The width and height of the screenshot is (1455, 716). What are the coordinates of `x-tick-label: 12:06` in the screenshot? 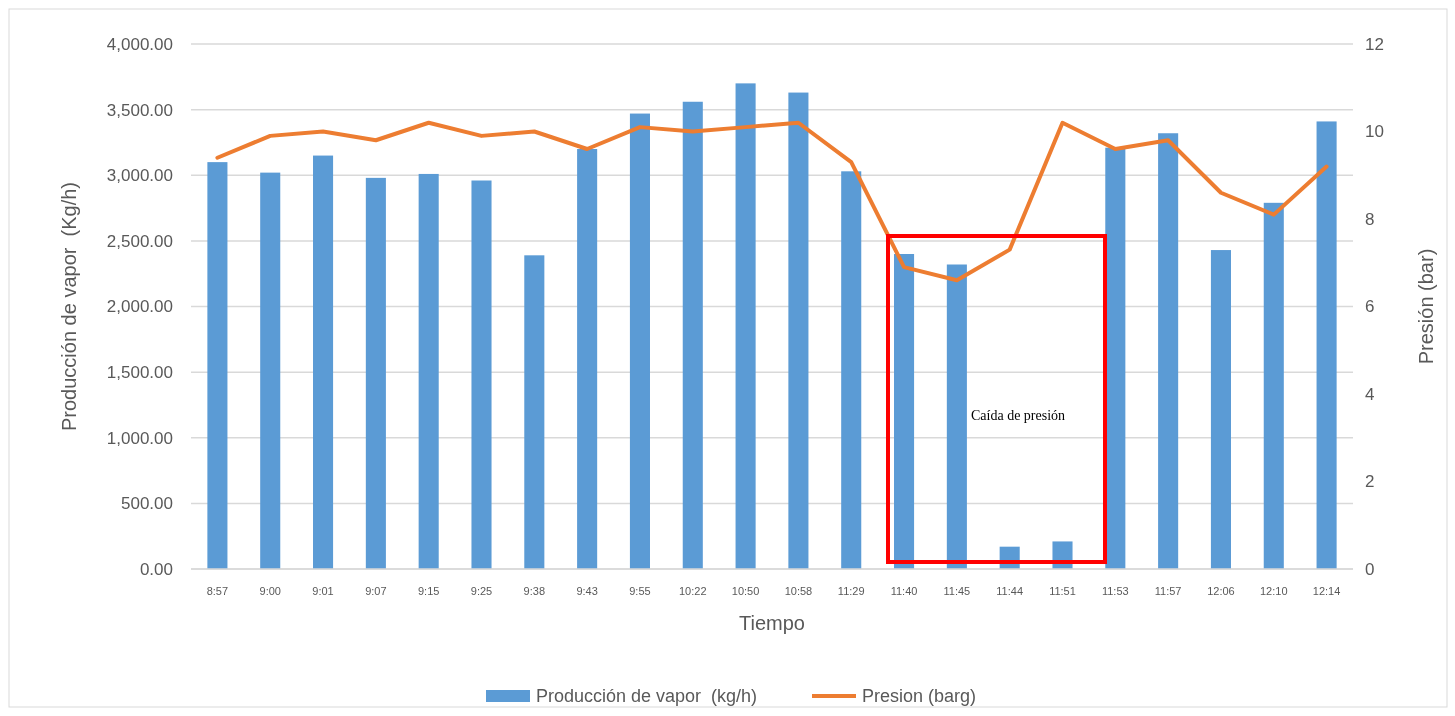 It's located at (1221, 591).